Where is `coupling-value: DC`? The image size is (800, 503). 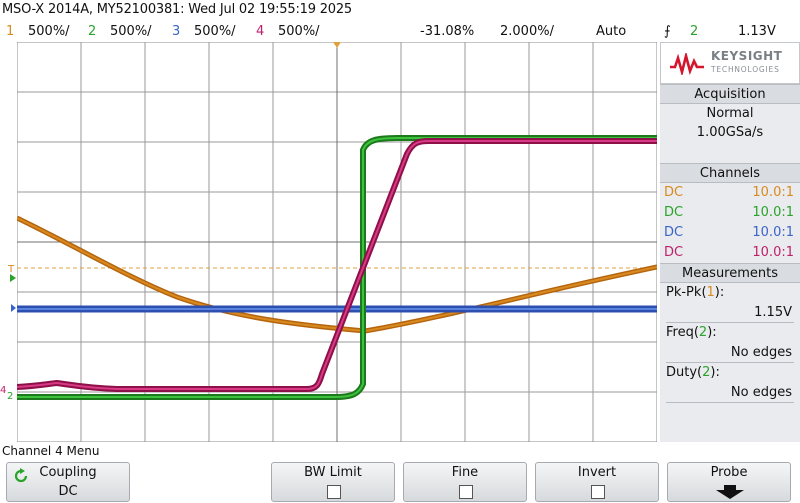 coupling-value: DC is located at coordinates (68, 491).